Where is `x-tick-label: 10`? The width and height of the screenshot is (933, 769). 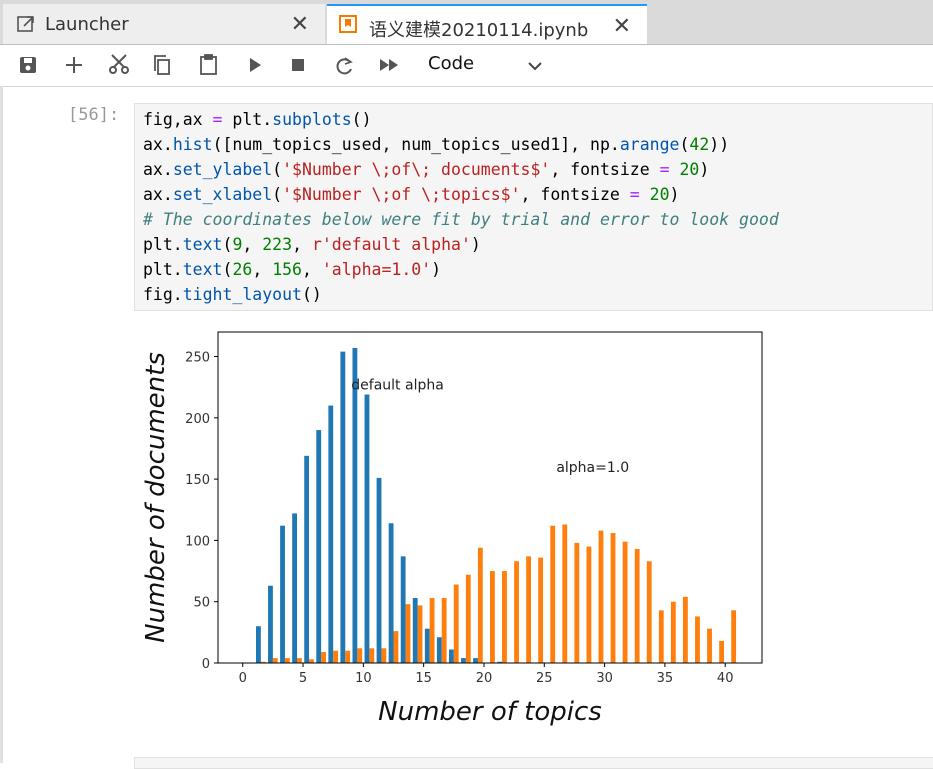 x-tick-label: 10 is located at coordinates (363, 678).